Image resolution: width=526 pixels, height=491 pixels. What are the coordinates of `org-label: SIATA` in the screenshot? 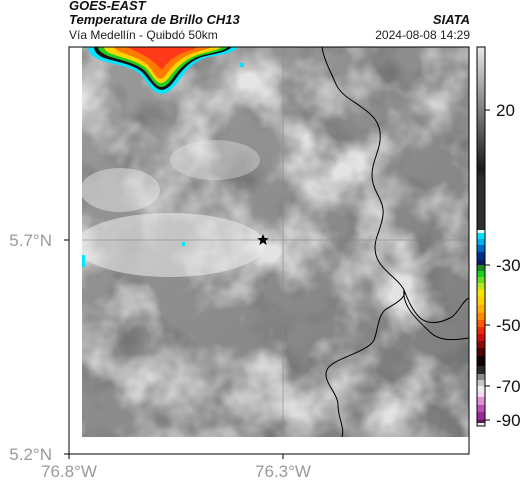 It's located at (451, 19).